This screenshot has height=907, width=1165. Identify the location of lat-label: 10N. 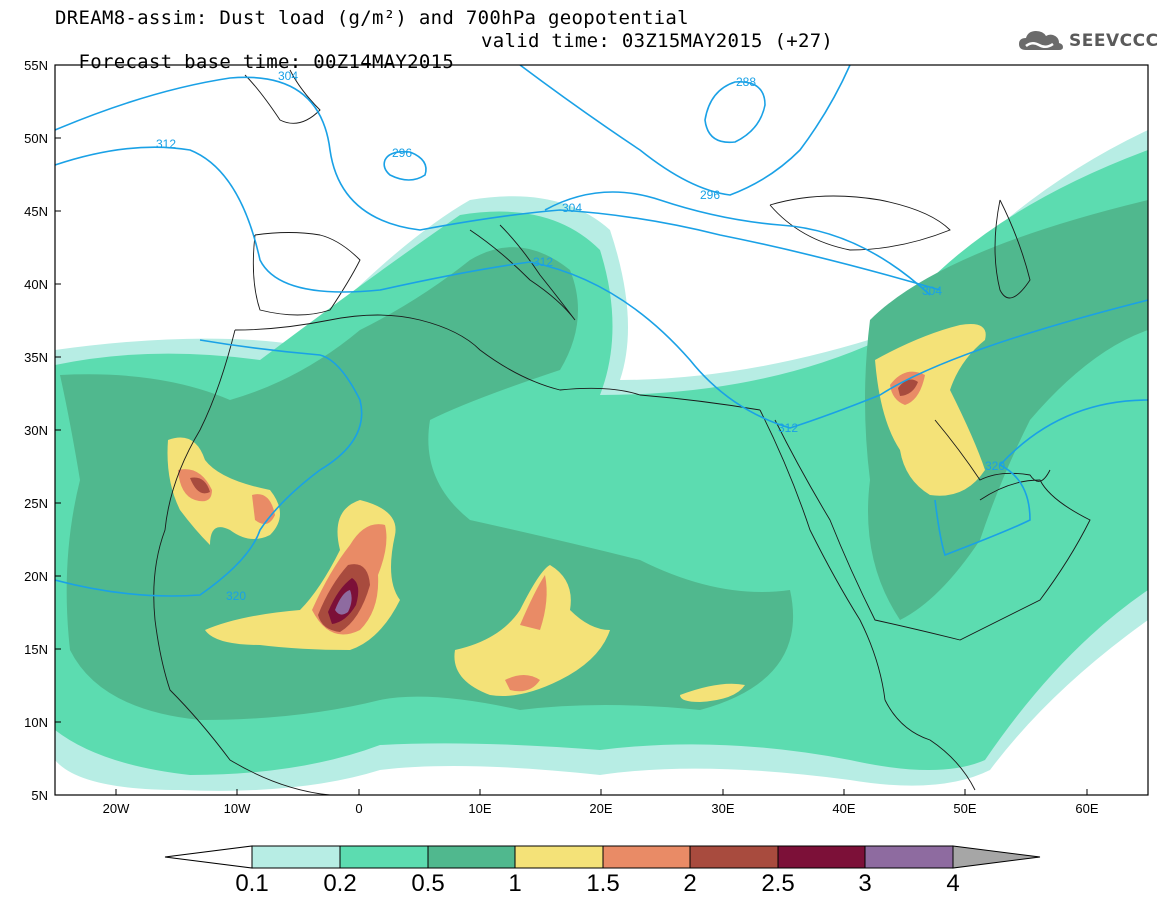
(36, 722).